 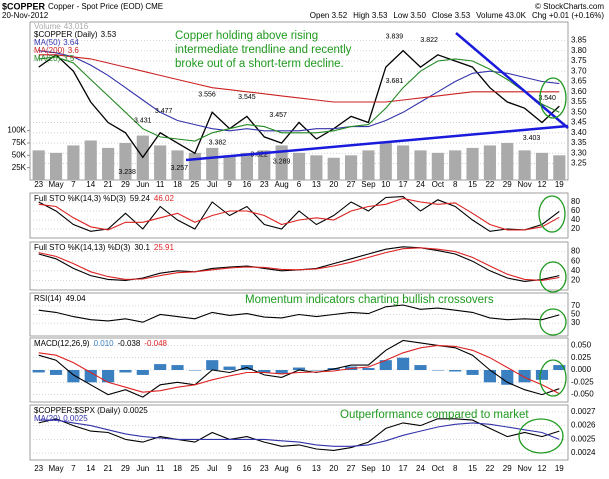 What do you see at coordinates (142, 184) in the screenshot?
I see `x-tick-label: Jun` at bounding box center [142, 184].